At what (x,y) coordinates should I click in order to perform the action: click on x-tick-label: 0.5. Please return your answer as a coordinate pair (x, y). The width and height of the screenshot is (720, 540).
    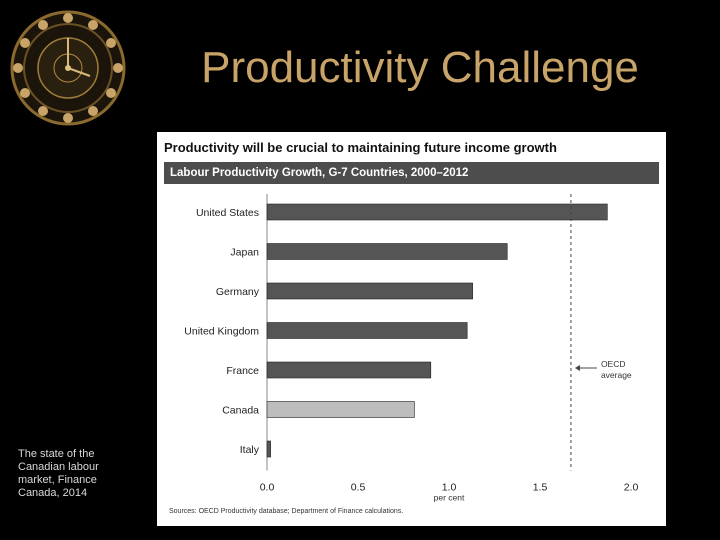
    Looking at the image, I should click on (358, 488).